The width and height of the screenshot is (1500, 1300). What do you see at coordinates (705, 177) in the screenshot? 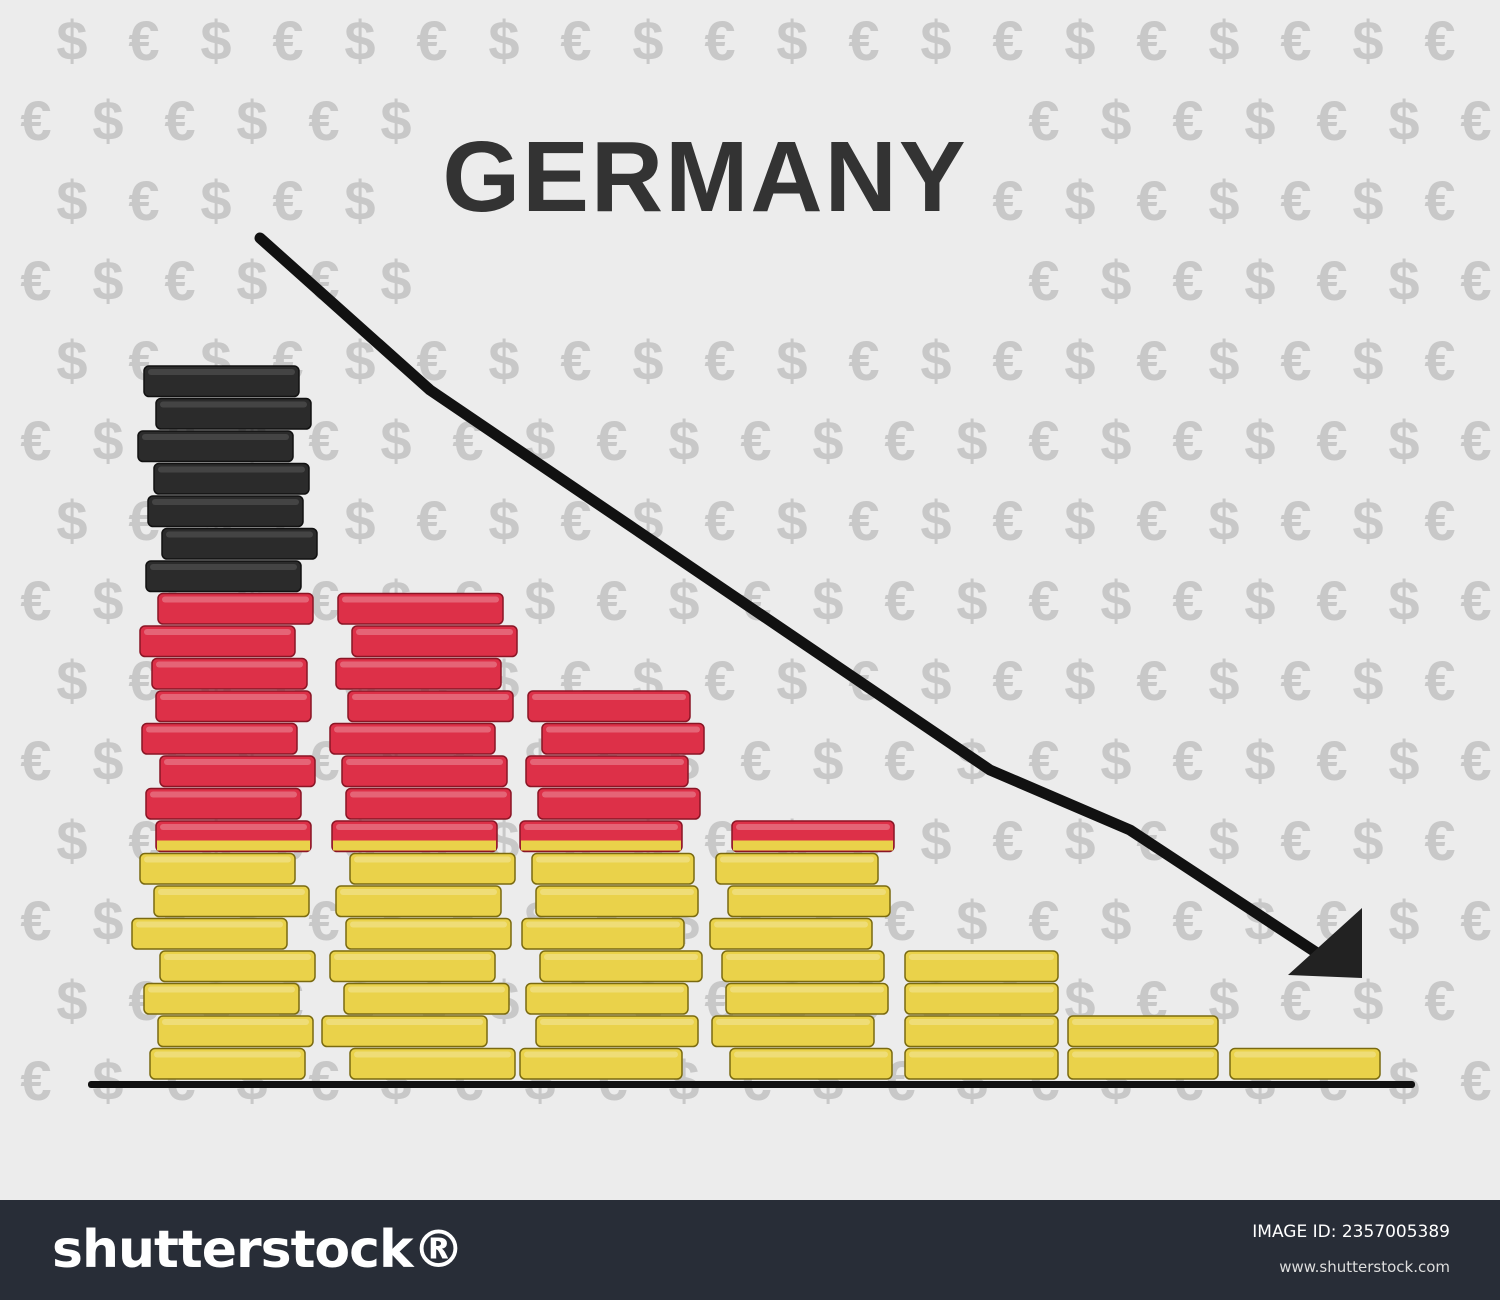
I see `title: GERMANY` at bounding box center [705, 177].